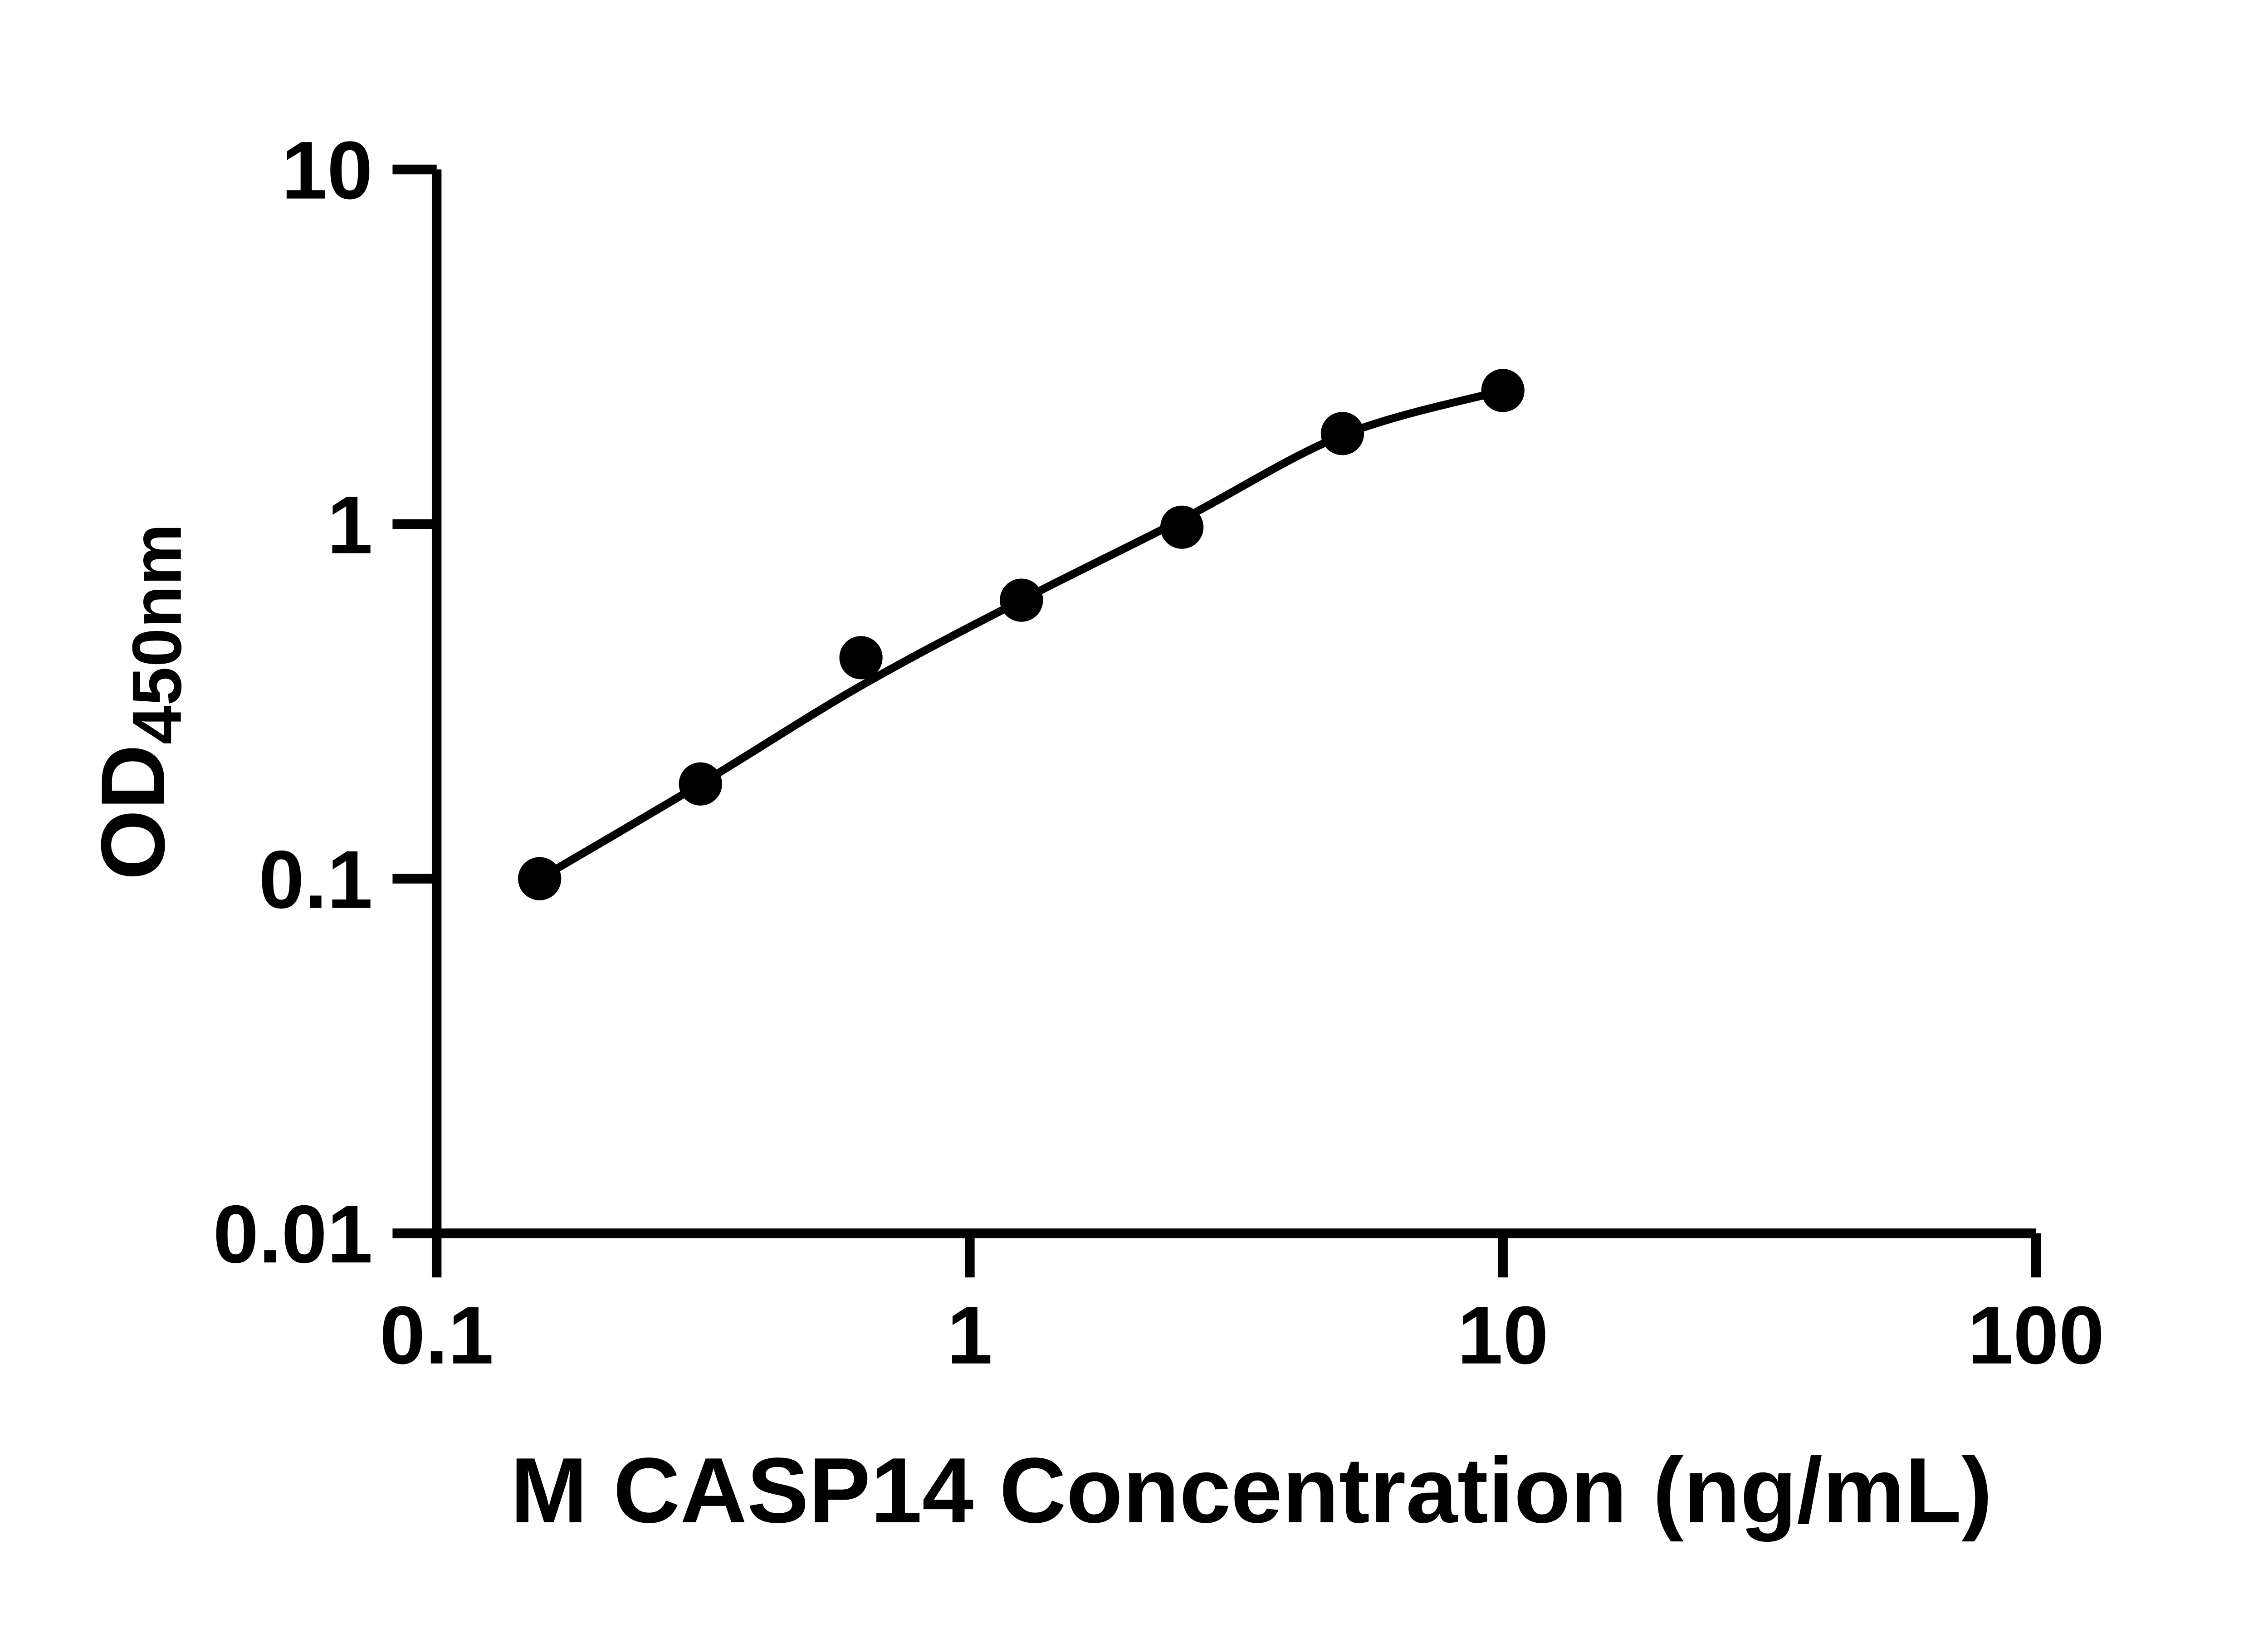 Image resolution: width=2268 pixels, height=1633 pixels. Describe the element at coordinates (326, 170) in the screenshot. I see `y-tick-label: 10` at that location.